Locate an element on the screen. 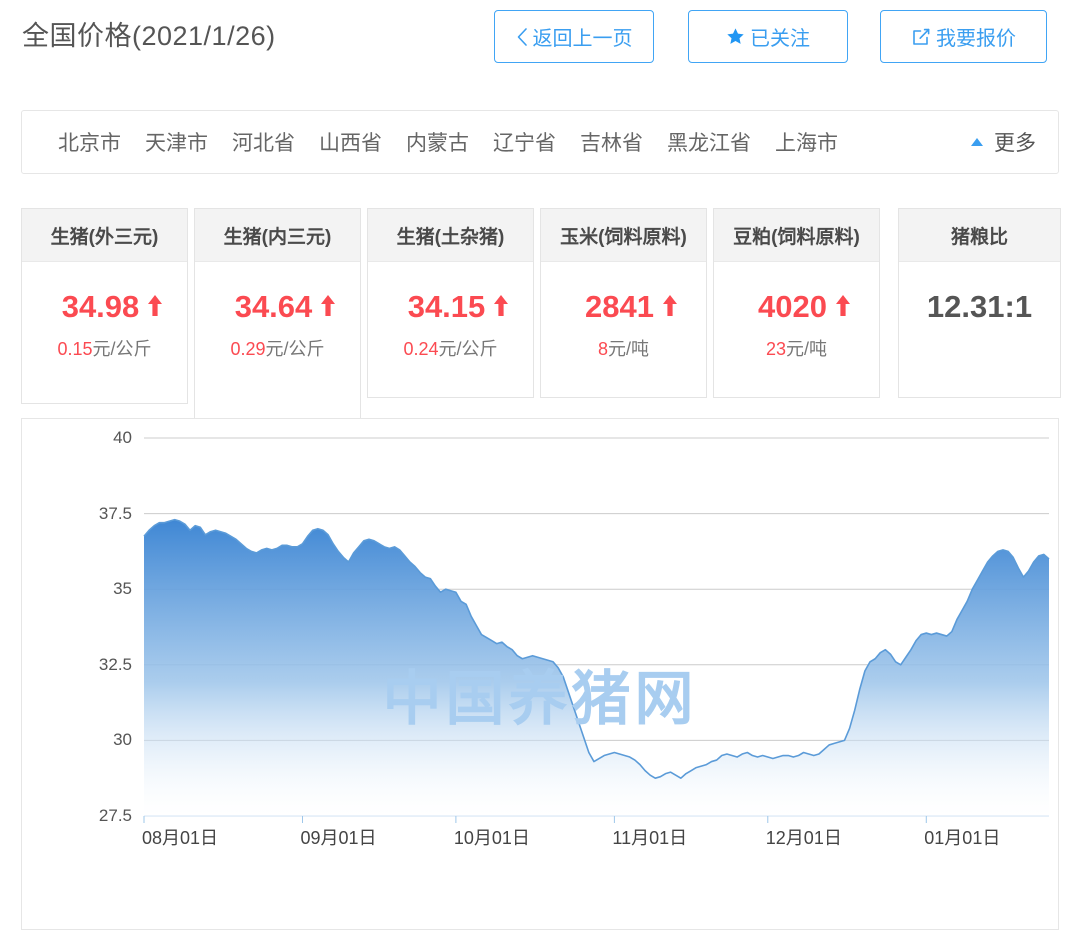 The height and width of the screenshot is (933, 1080). price-card-value-text: 34.15 is located at coordinates (446, 306).